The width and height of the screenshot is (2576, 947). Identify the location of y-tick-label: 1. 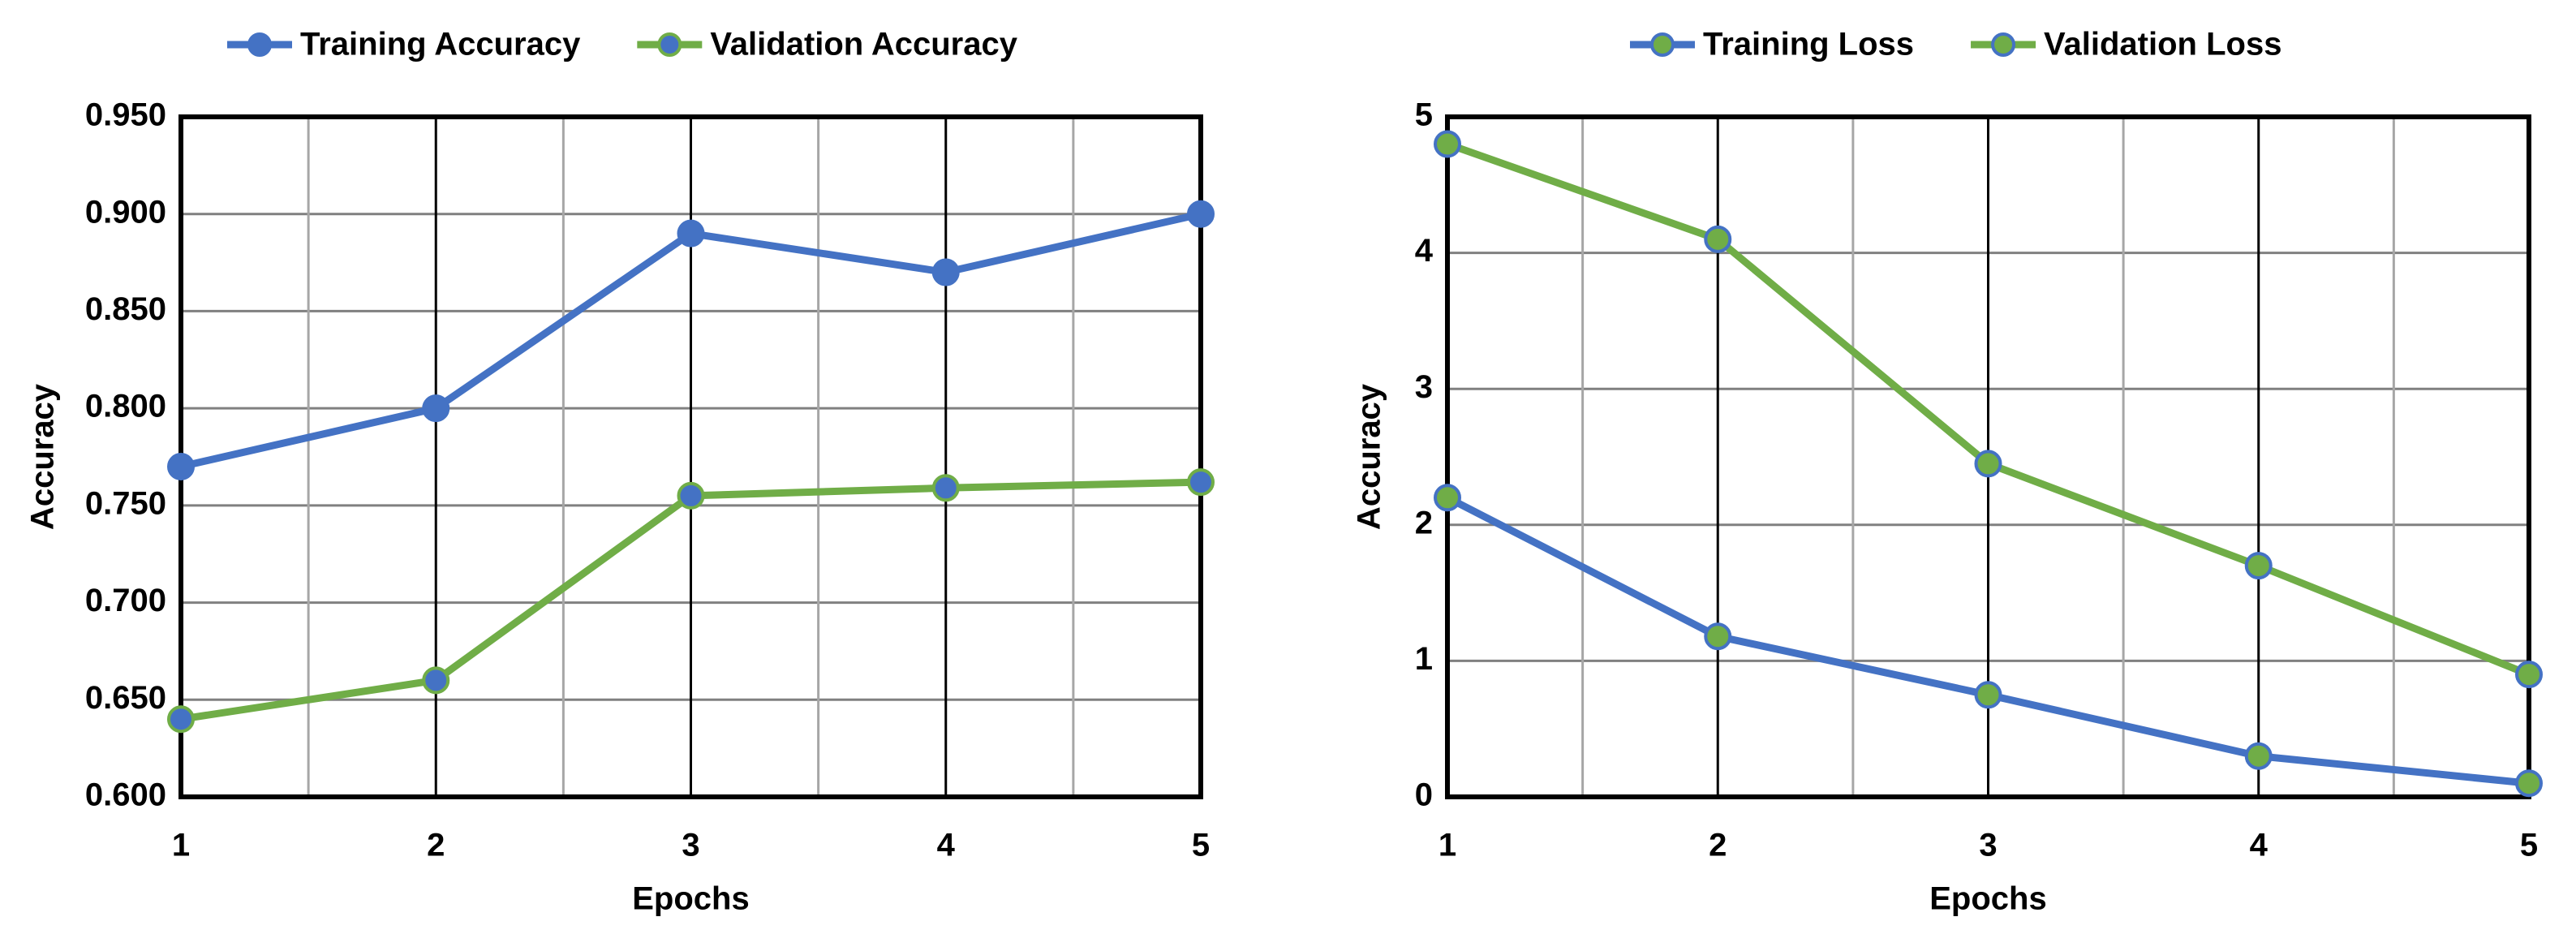
(1424, 659).